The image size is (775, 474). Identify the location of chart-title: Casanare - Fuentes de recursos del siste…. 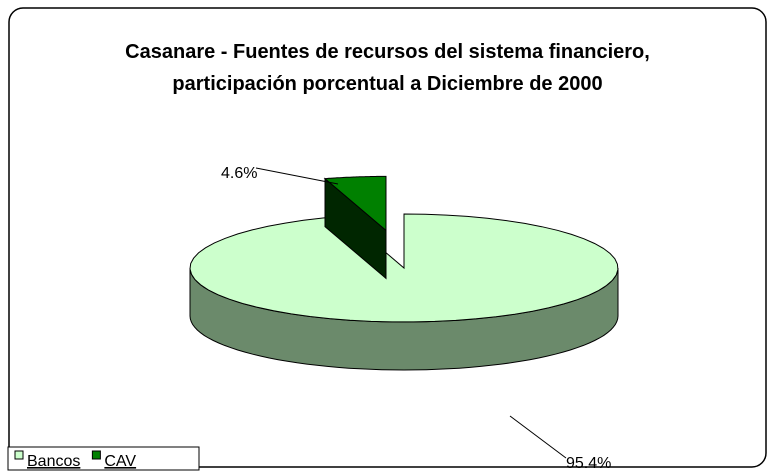
(387, 68).